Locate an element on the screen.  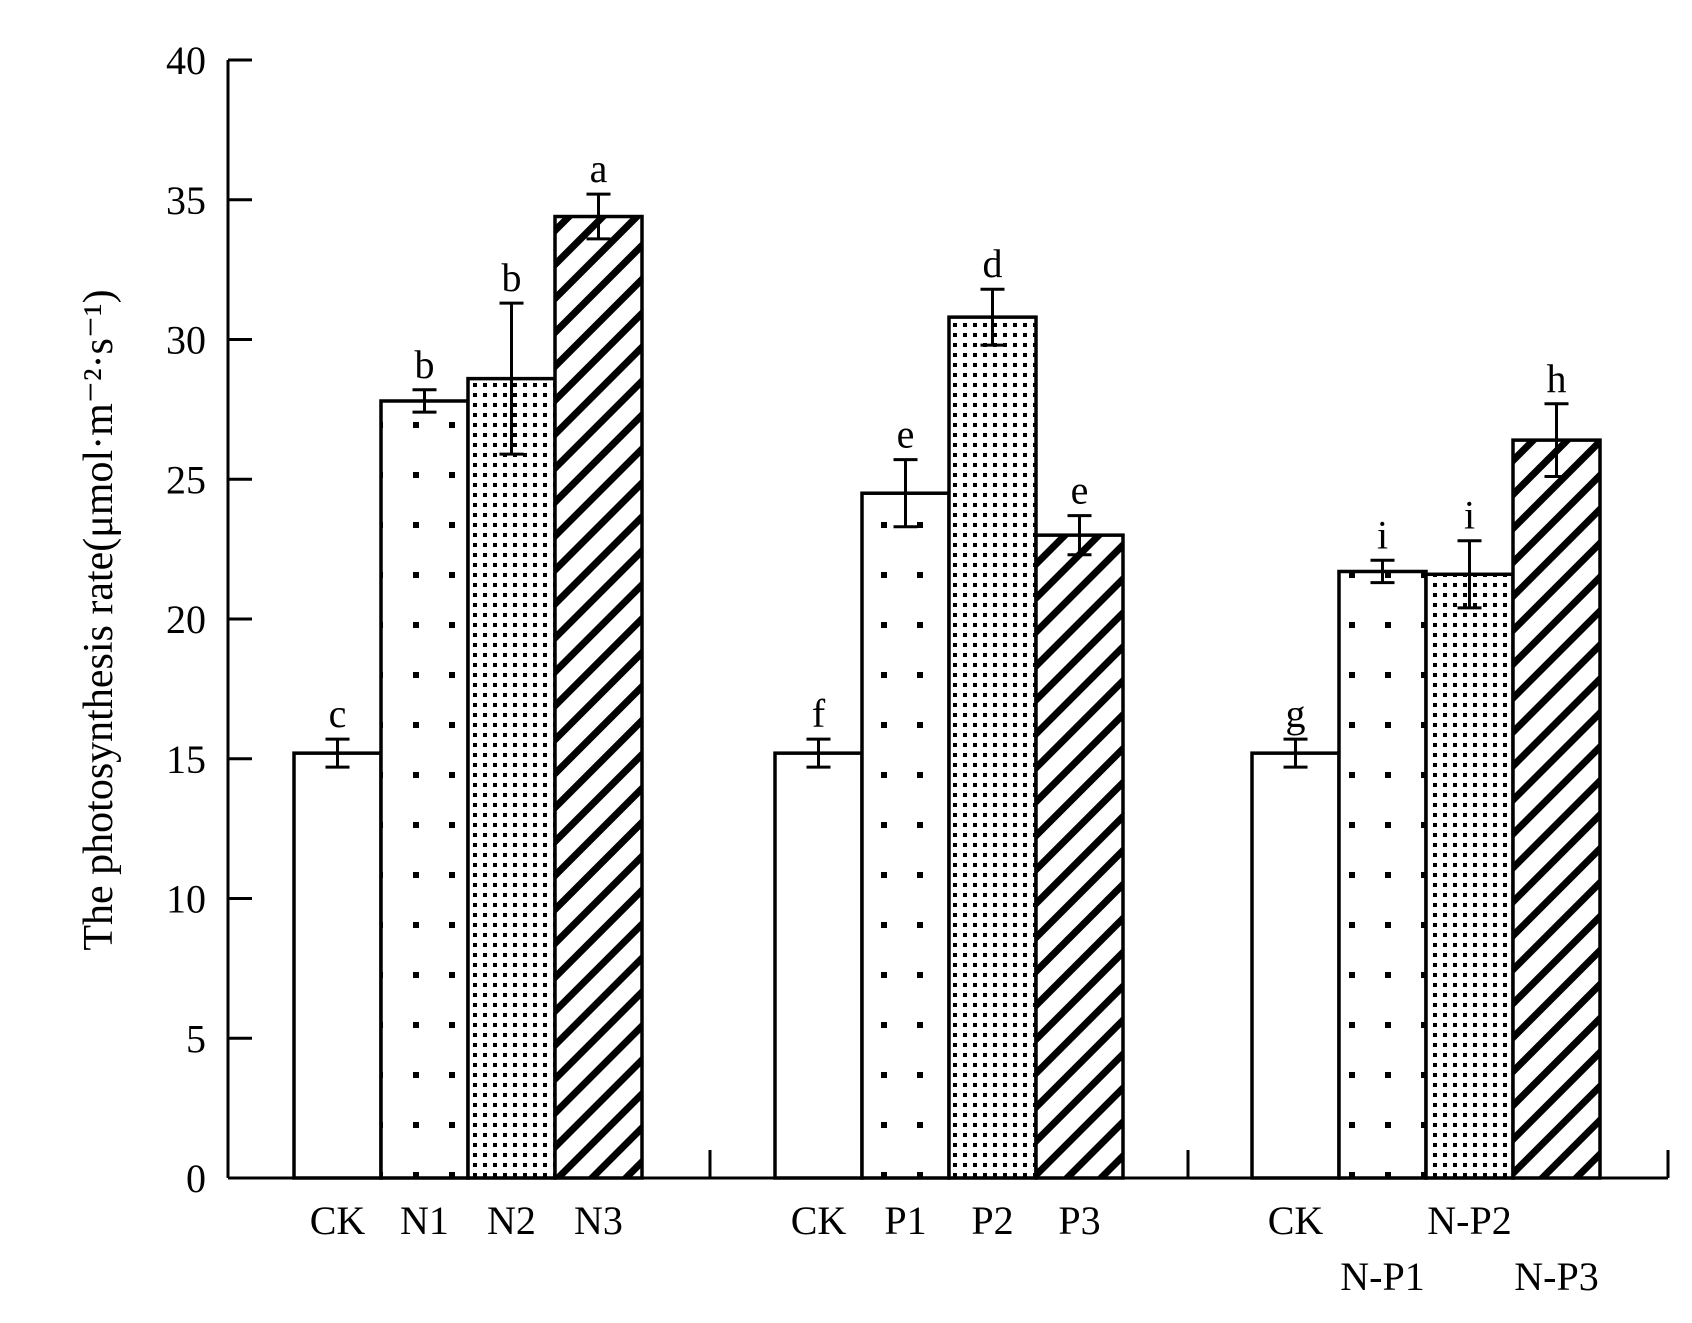
y-tick-label: 35 is located at coordinates (186, 200).